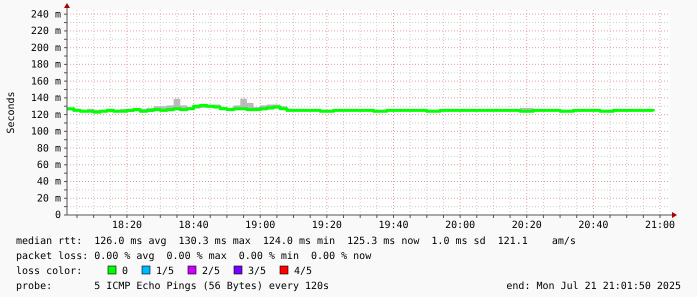 This screenshot has width=697, height=297. What do you see at coordinates (45, 82) in the screenshot?
I see `y-tick-label: 160 m` at bounding box center [45, 82].